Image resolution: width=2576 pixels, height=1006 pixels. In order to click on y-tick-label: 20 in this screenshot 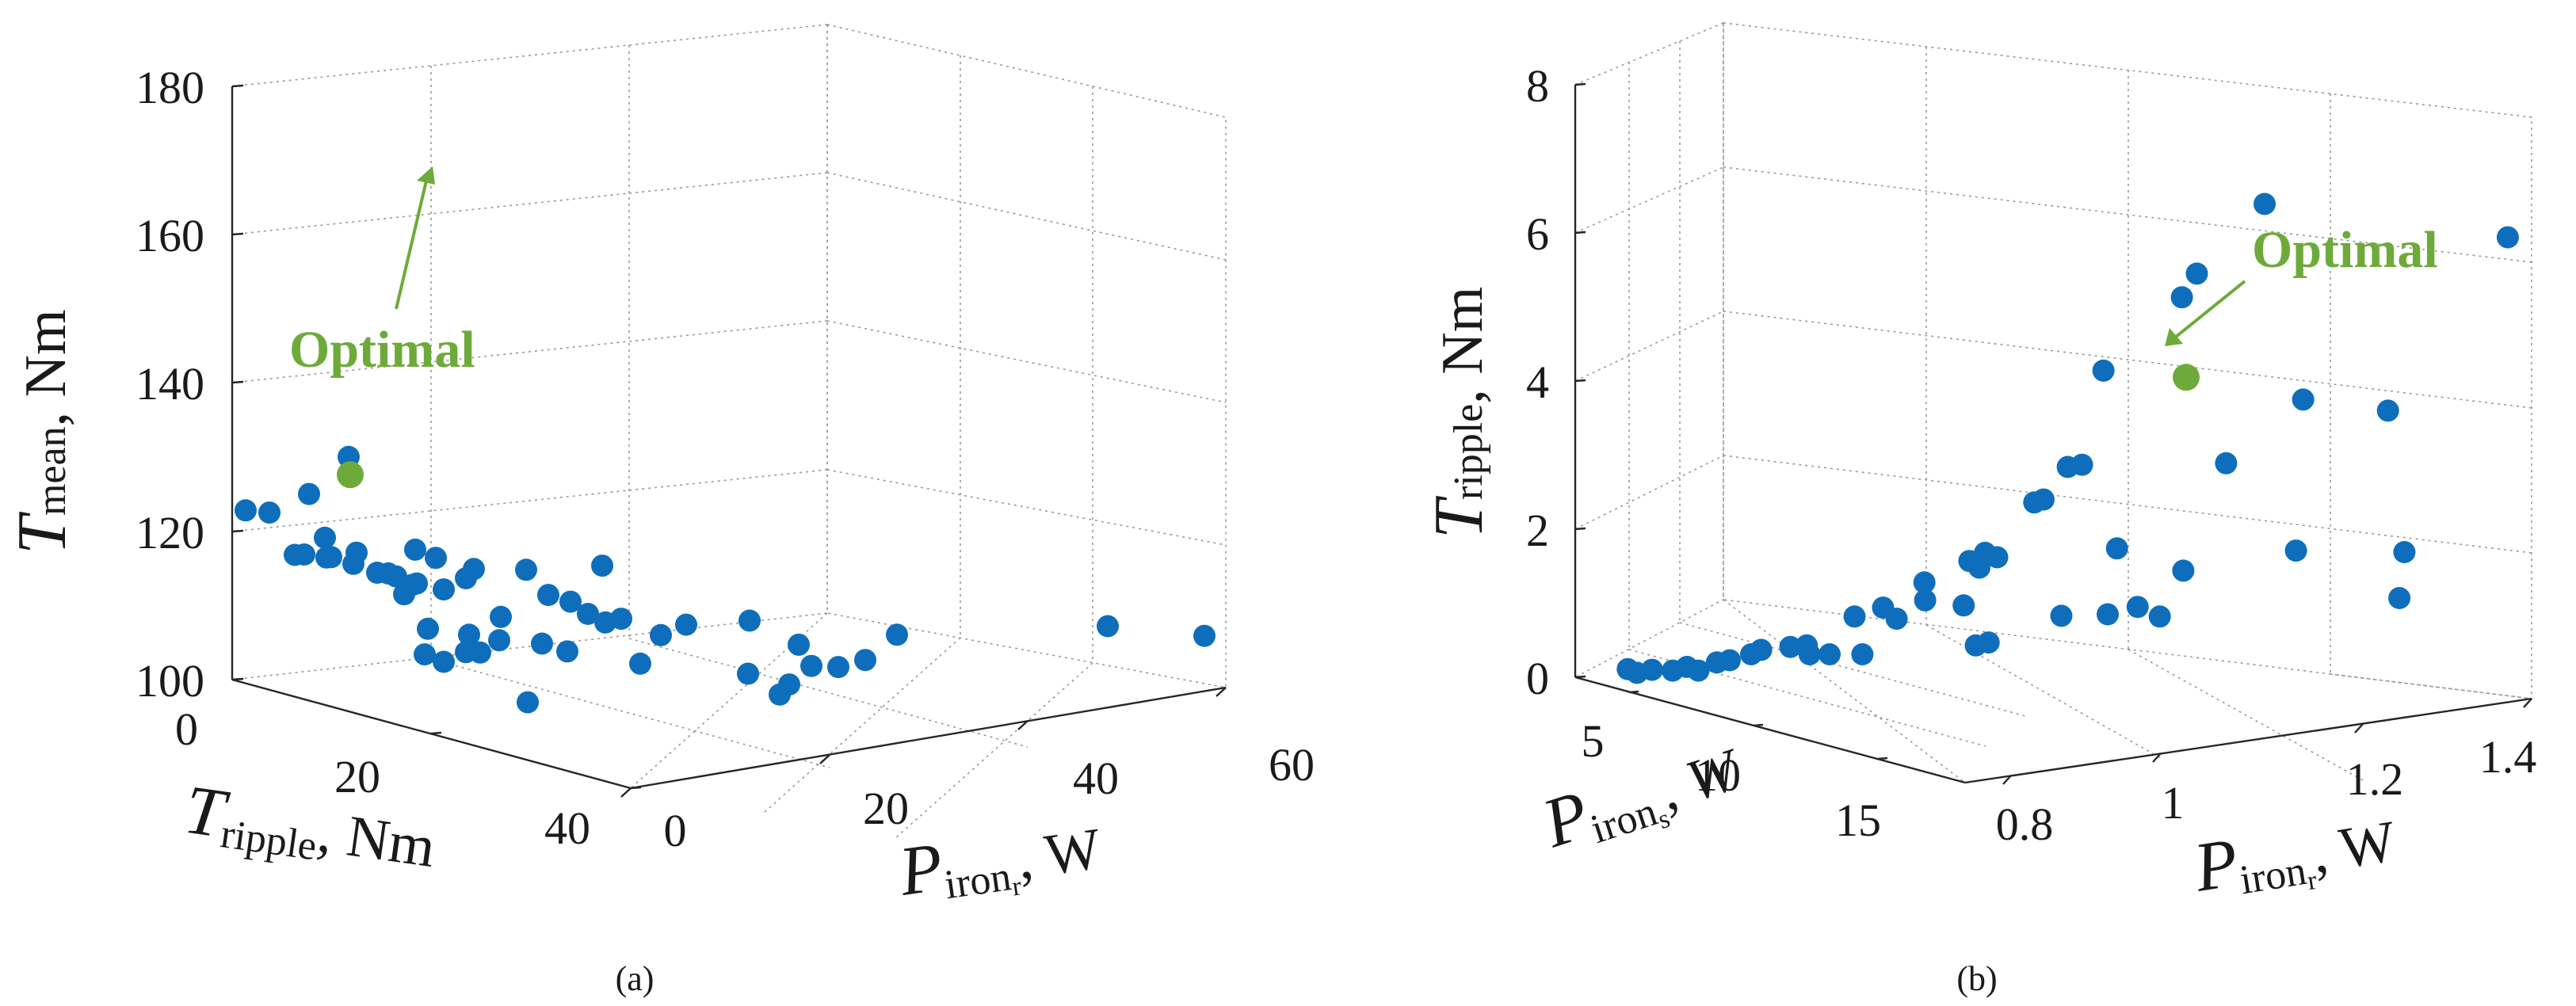, I will do `click(357, 776)`.